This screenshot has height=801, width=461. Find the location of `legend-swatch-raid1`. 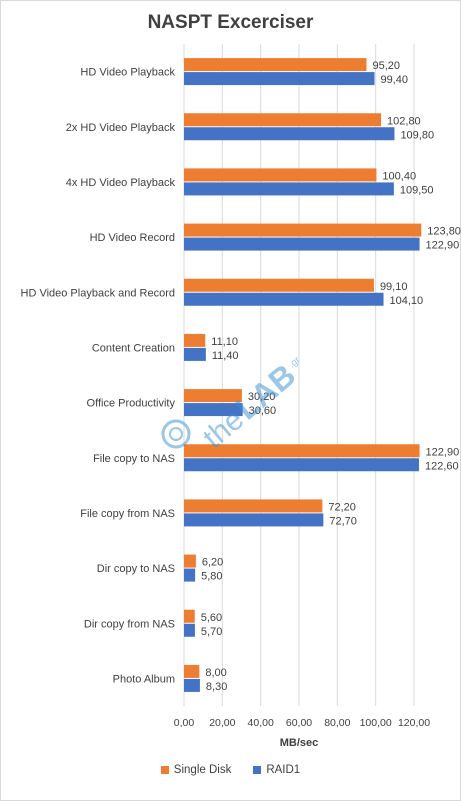

legend-swatch-raid1 is located at coordinates (257, 770).